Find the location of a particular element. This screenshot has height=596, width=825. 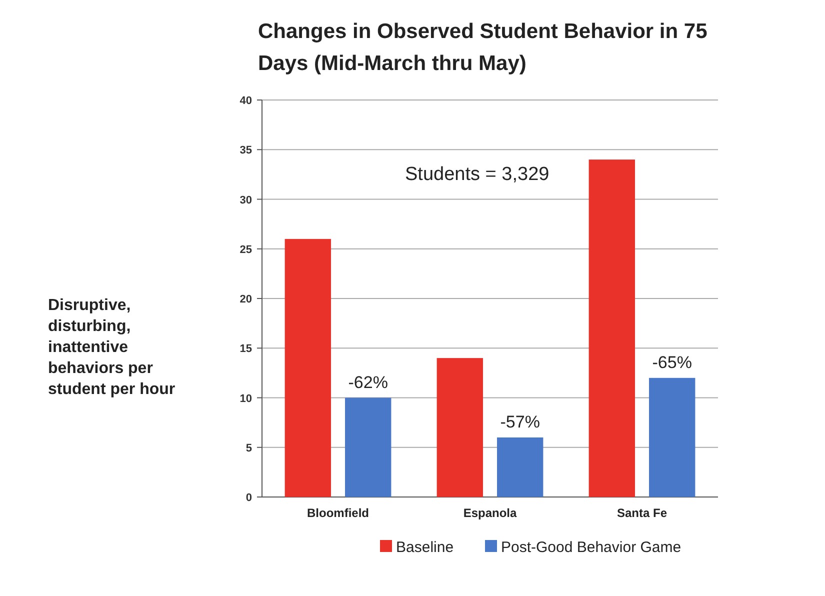

annotation: -65% is located at coordinates (672, 362).